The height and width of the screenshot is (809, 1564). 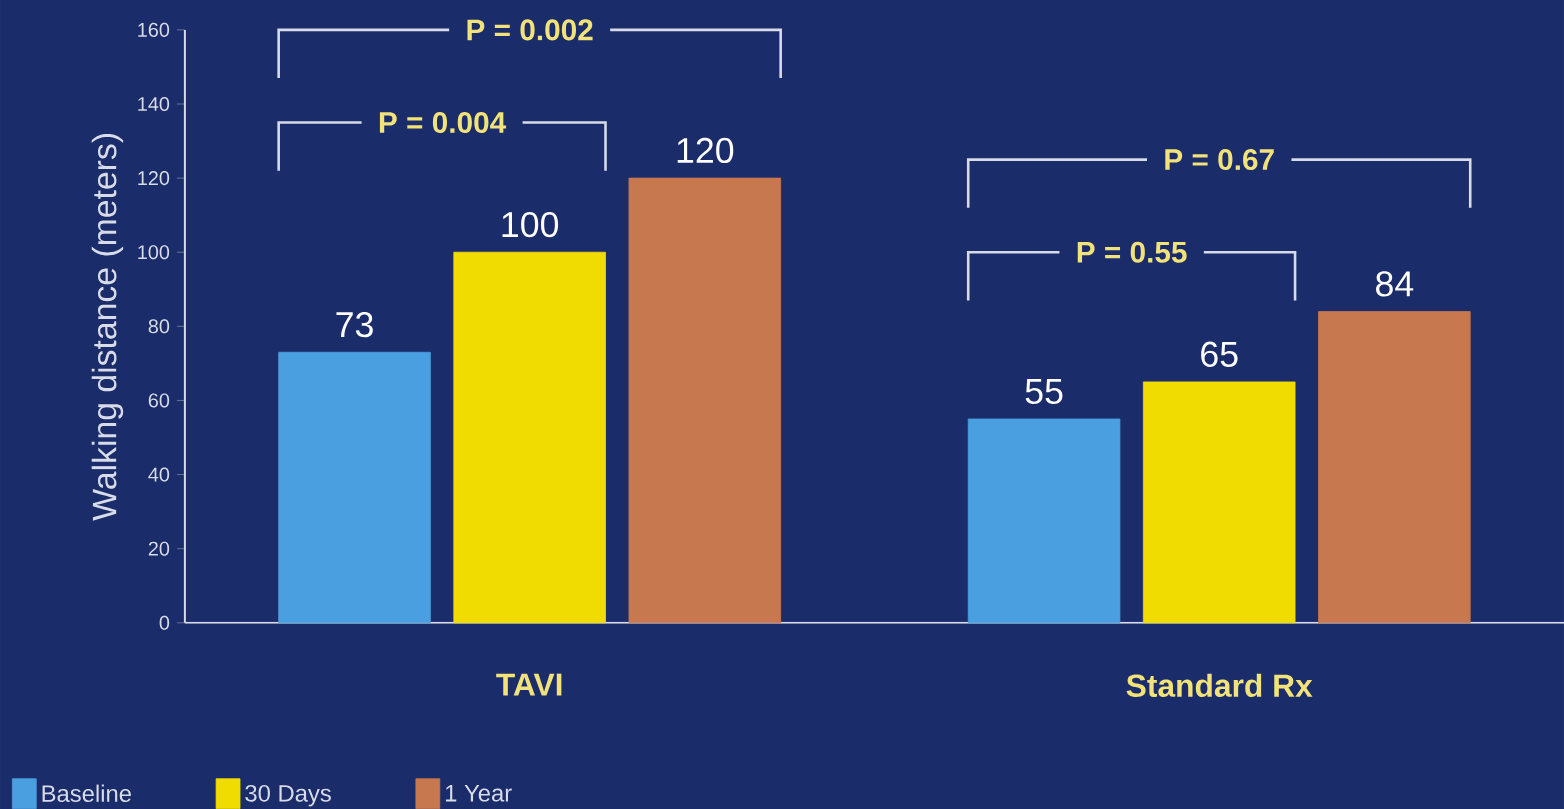 What do you see at coordinates (154, 103) in the screenshot?
I see `y-tick-label: 140` at bounding box center [154, 103].